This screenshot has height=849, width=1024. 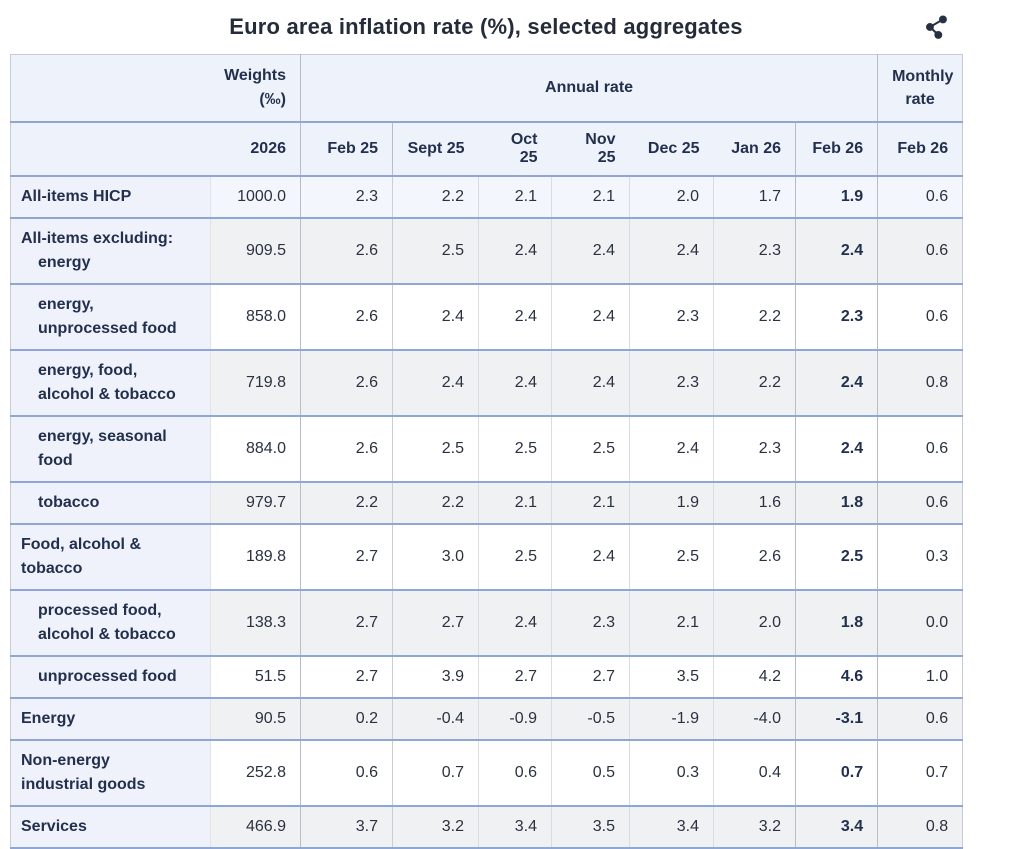 I want to click on monthly-value-cell: 0.8, so click(x=920, y=383).